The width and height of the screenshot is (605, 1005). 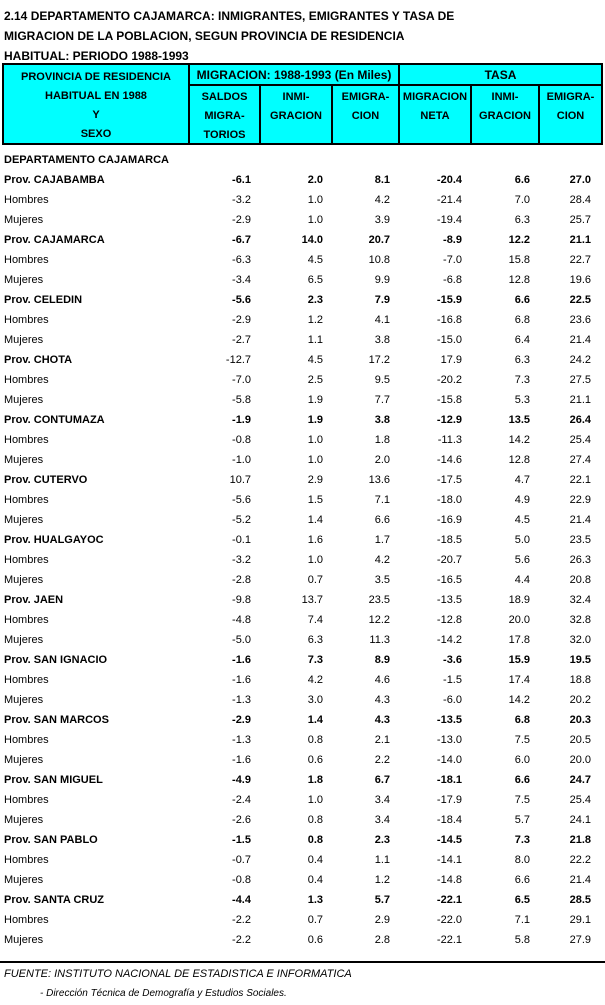 What do you see at coordinates (382, 280) in the screenshot?
I see `cell-value: 9.9` at bounding box center [382, 280].